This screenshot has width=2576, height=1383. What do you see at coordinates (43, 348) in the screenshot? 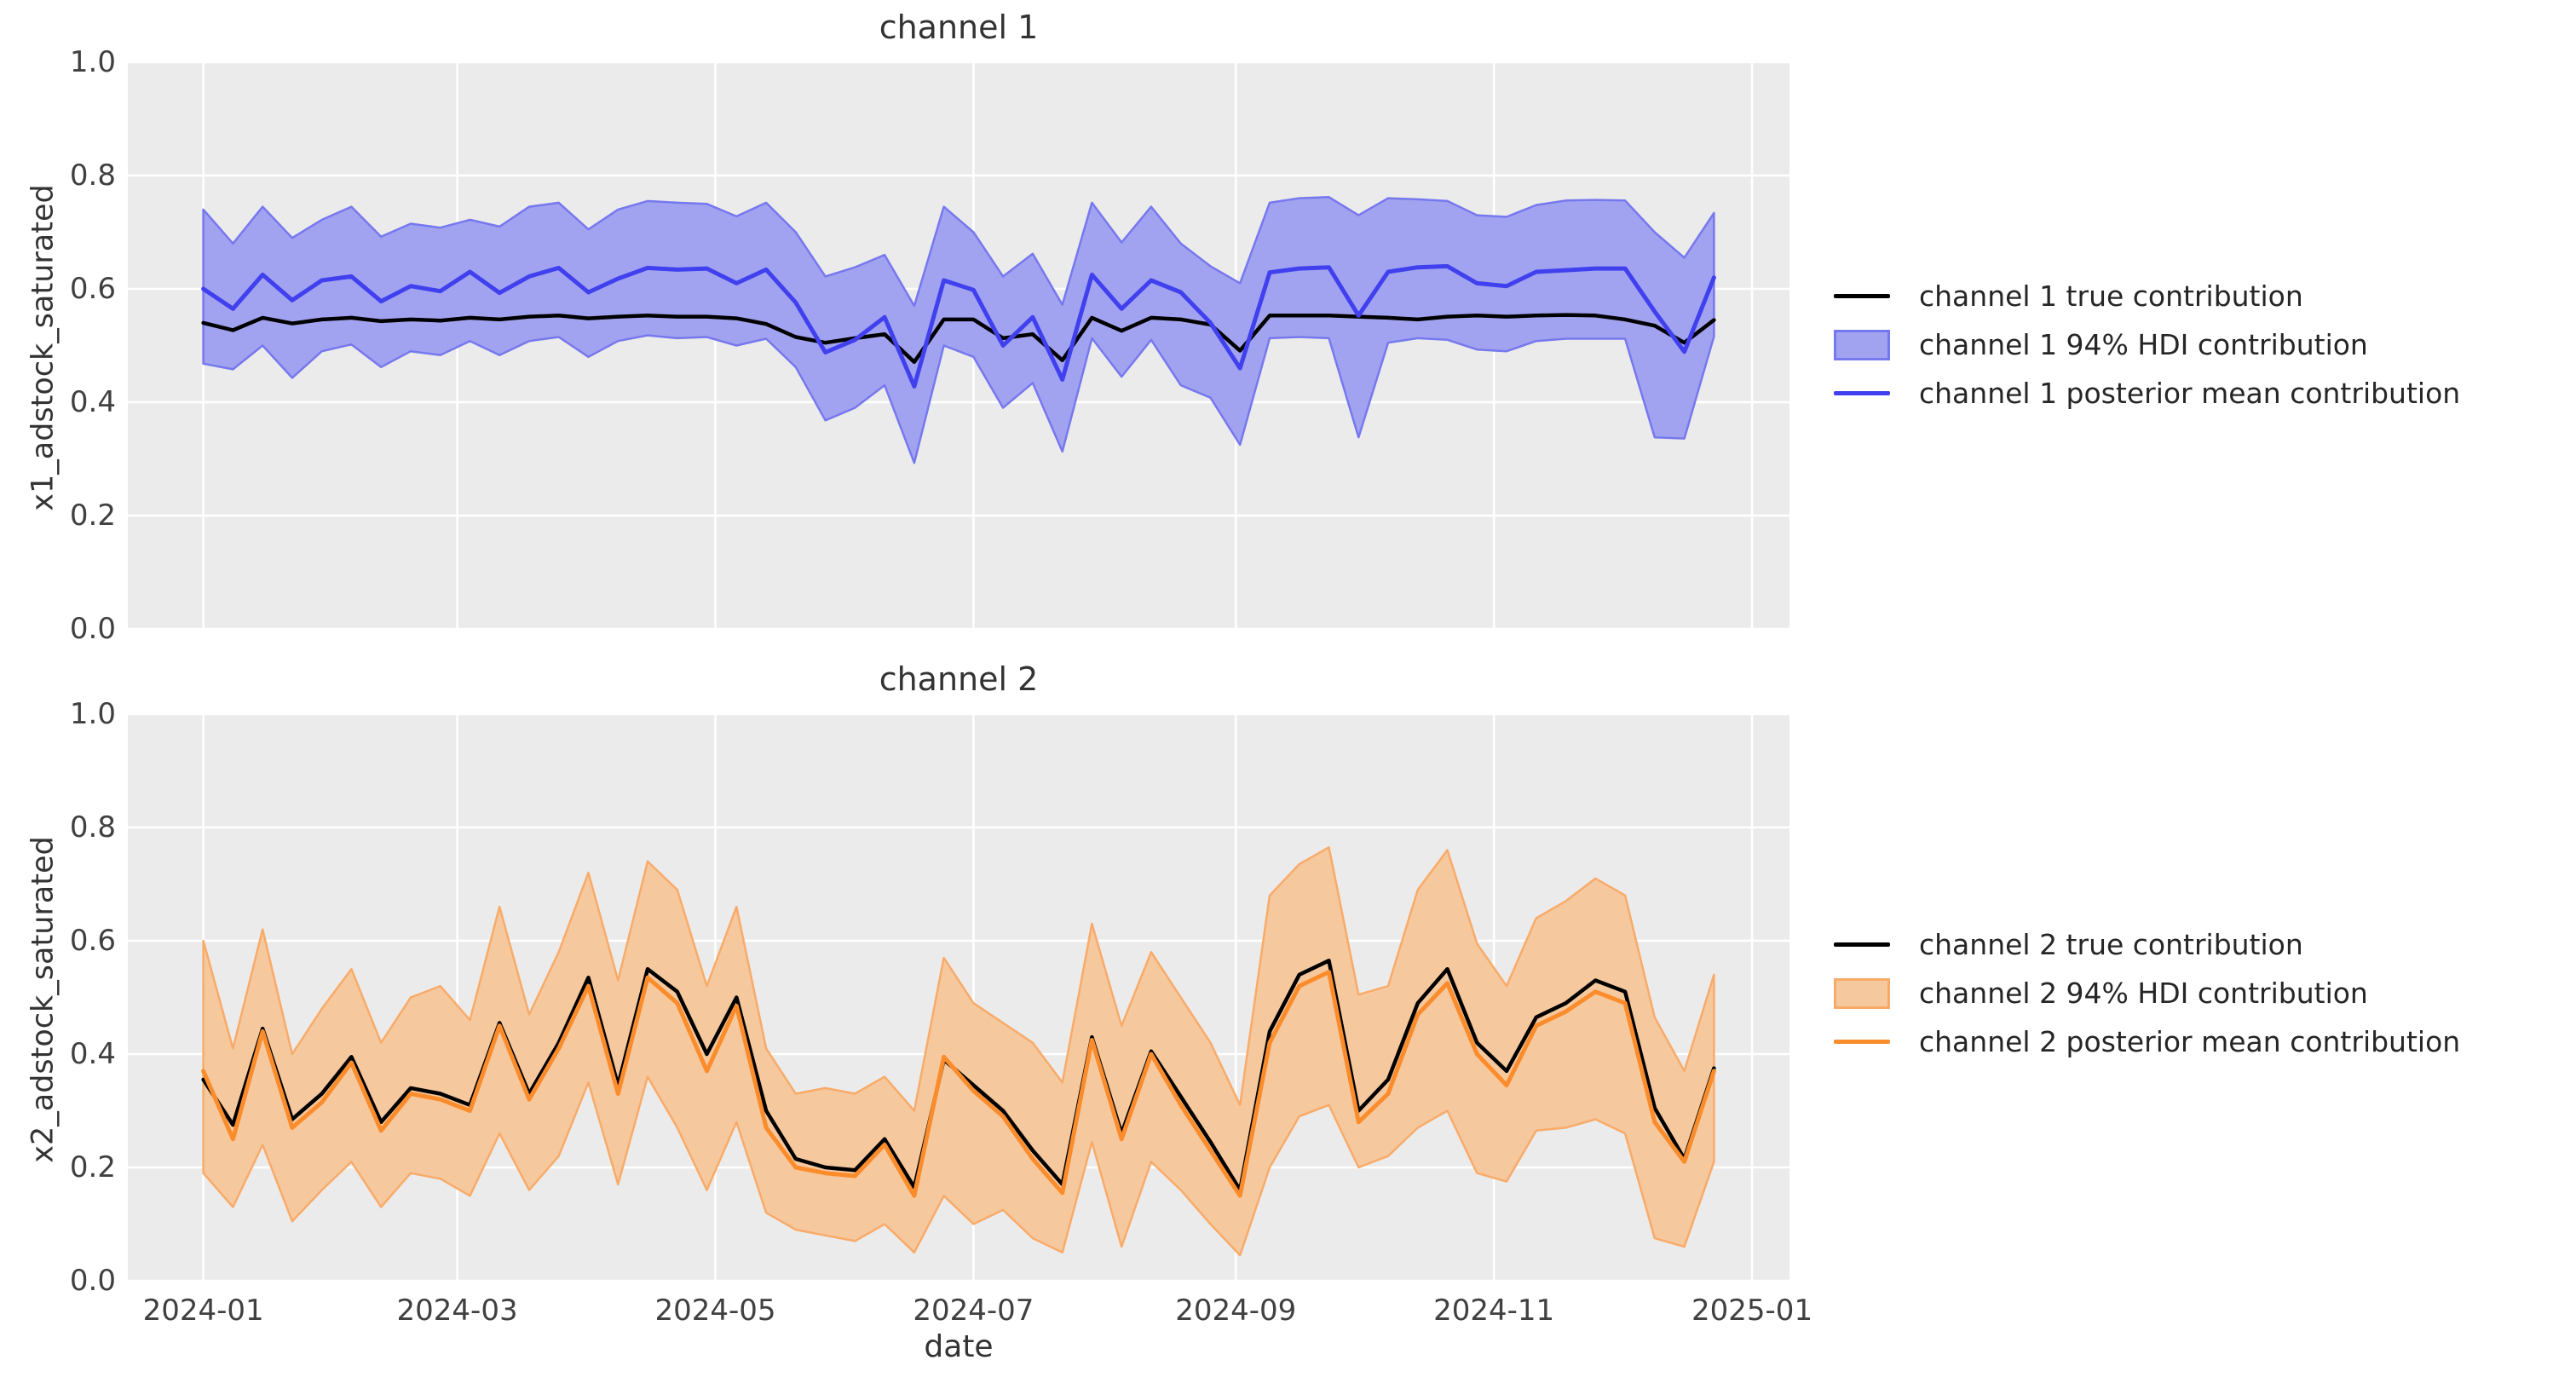
I see `chart1-y-axis-label: x1_adstock_saturated` at bounding box center [43, 348].